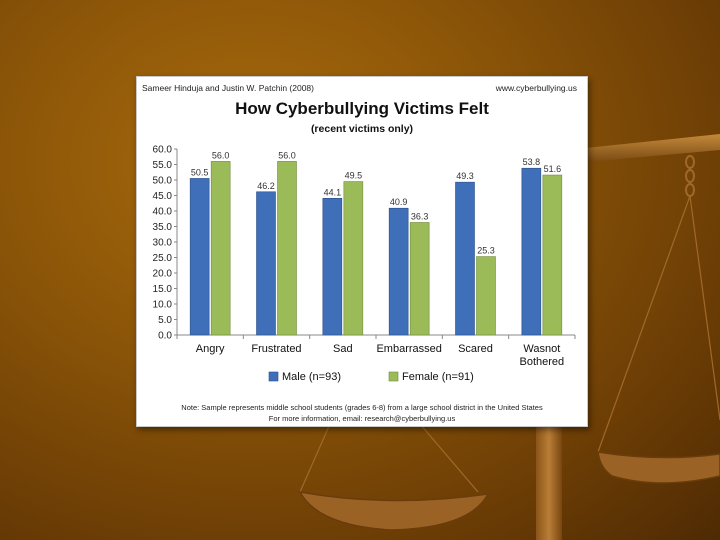  Describe the element at coordinates (220, 248) in the screenshot. I see `female-bar-angry` at that location.